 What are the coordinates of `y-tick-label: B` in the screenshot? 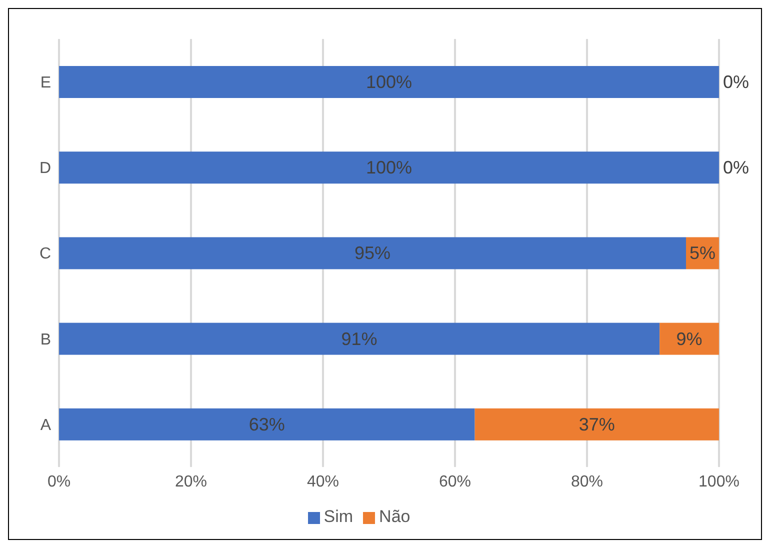 It's located at (45, 339).